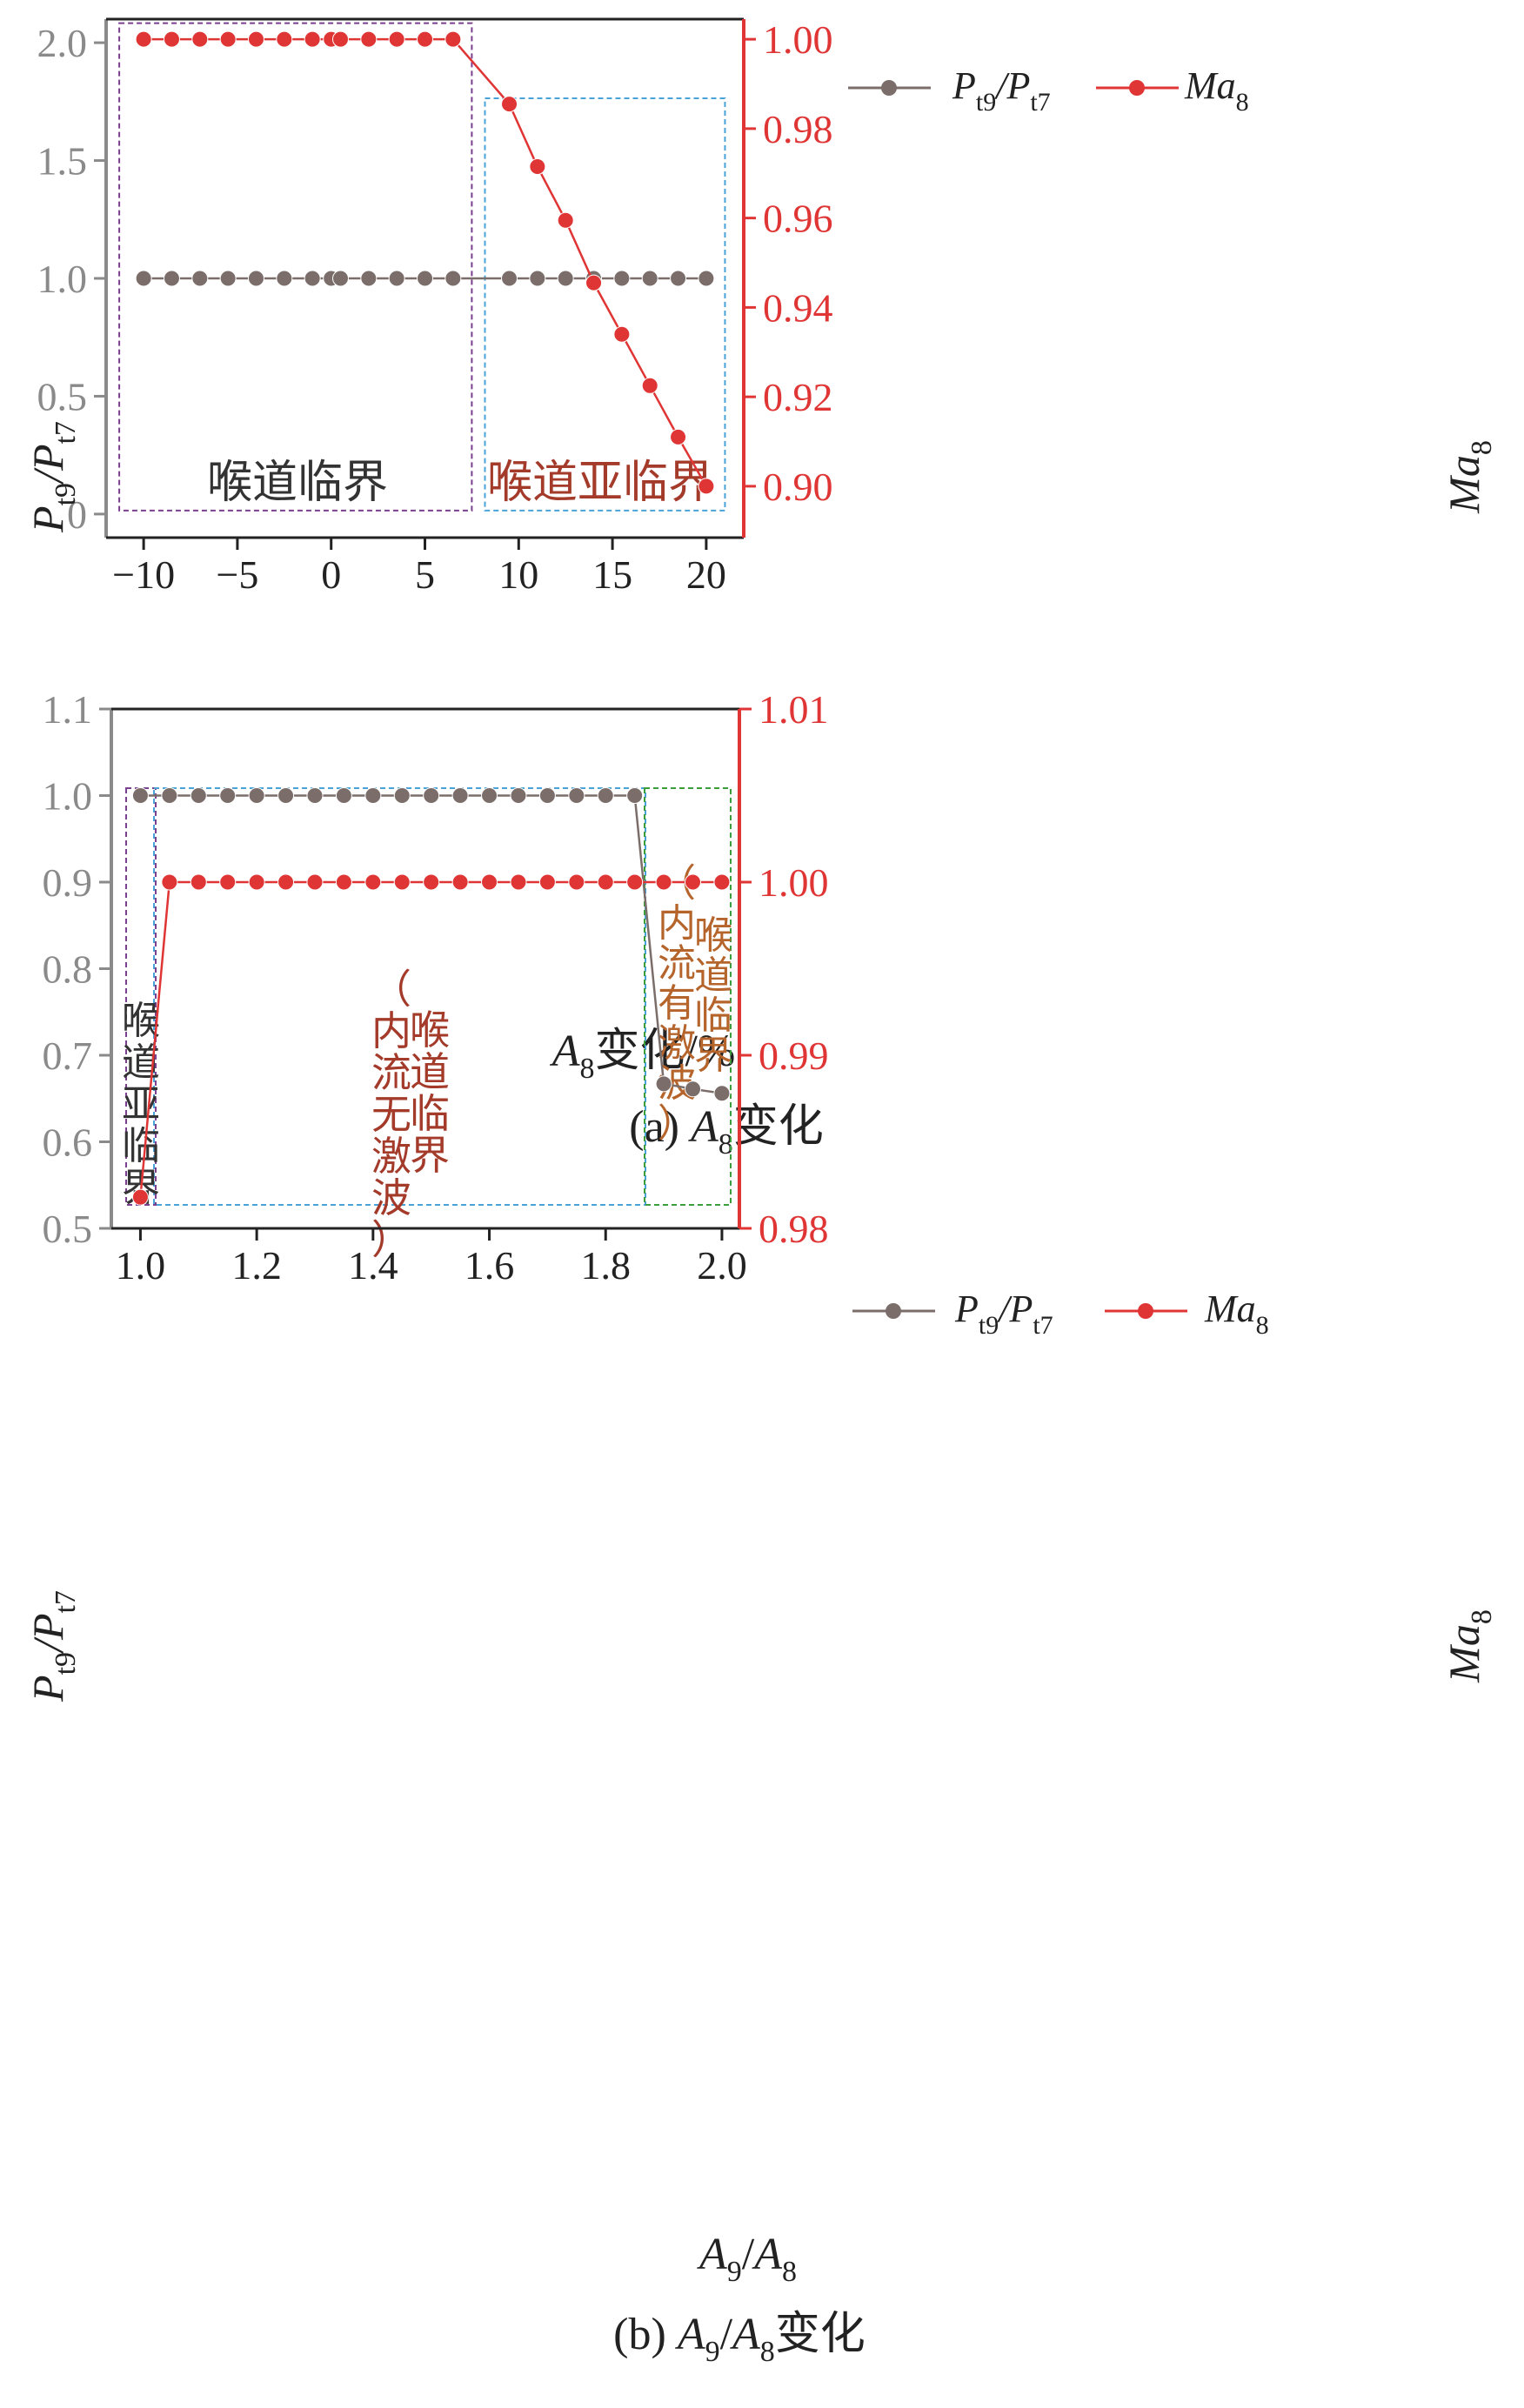 Image resolution: width=1524 pixels, height=2408 pixels. Describe the element at coordinates (713, 975) in the screenshot. I see `region-b-critical2-label: 道` at that location.